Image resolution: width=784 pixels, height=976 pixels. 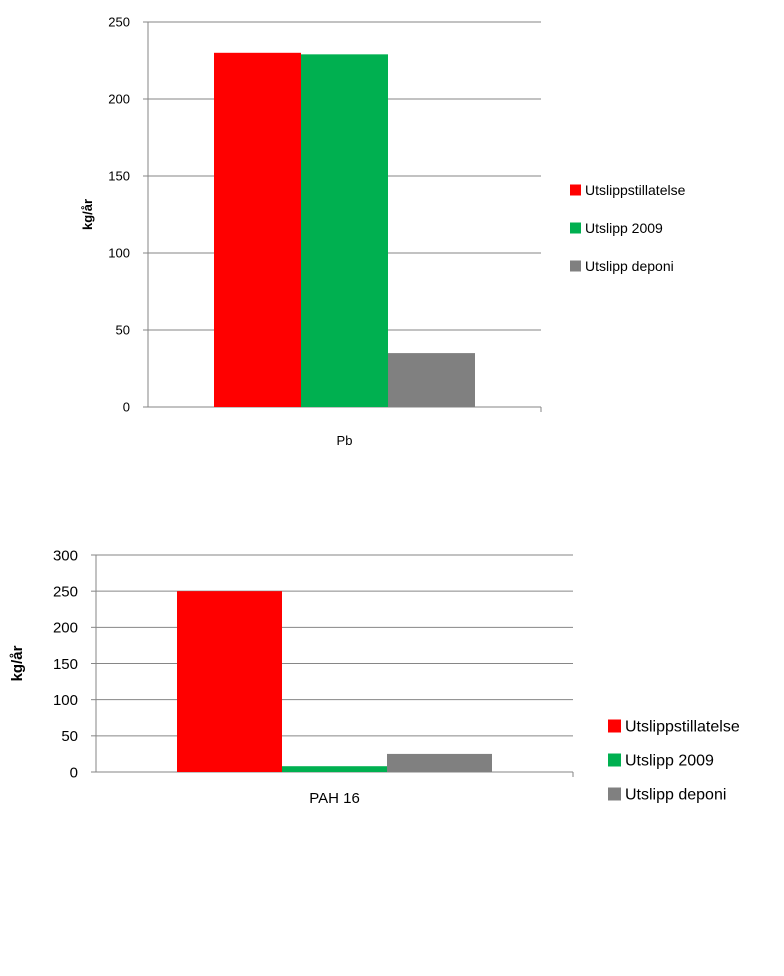 What do you see at coordinates (345, 440) in the screenshot?
I see `x-category-label: Pb` at bounding box center [345, 440].